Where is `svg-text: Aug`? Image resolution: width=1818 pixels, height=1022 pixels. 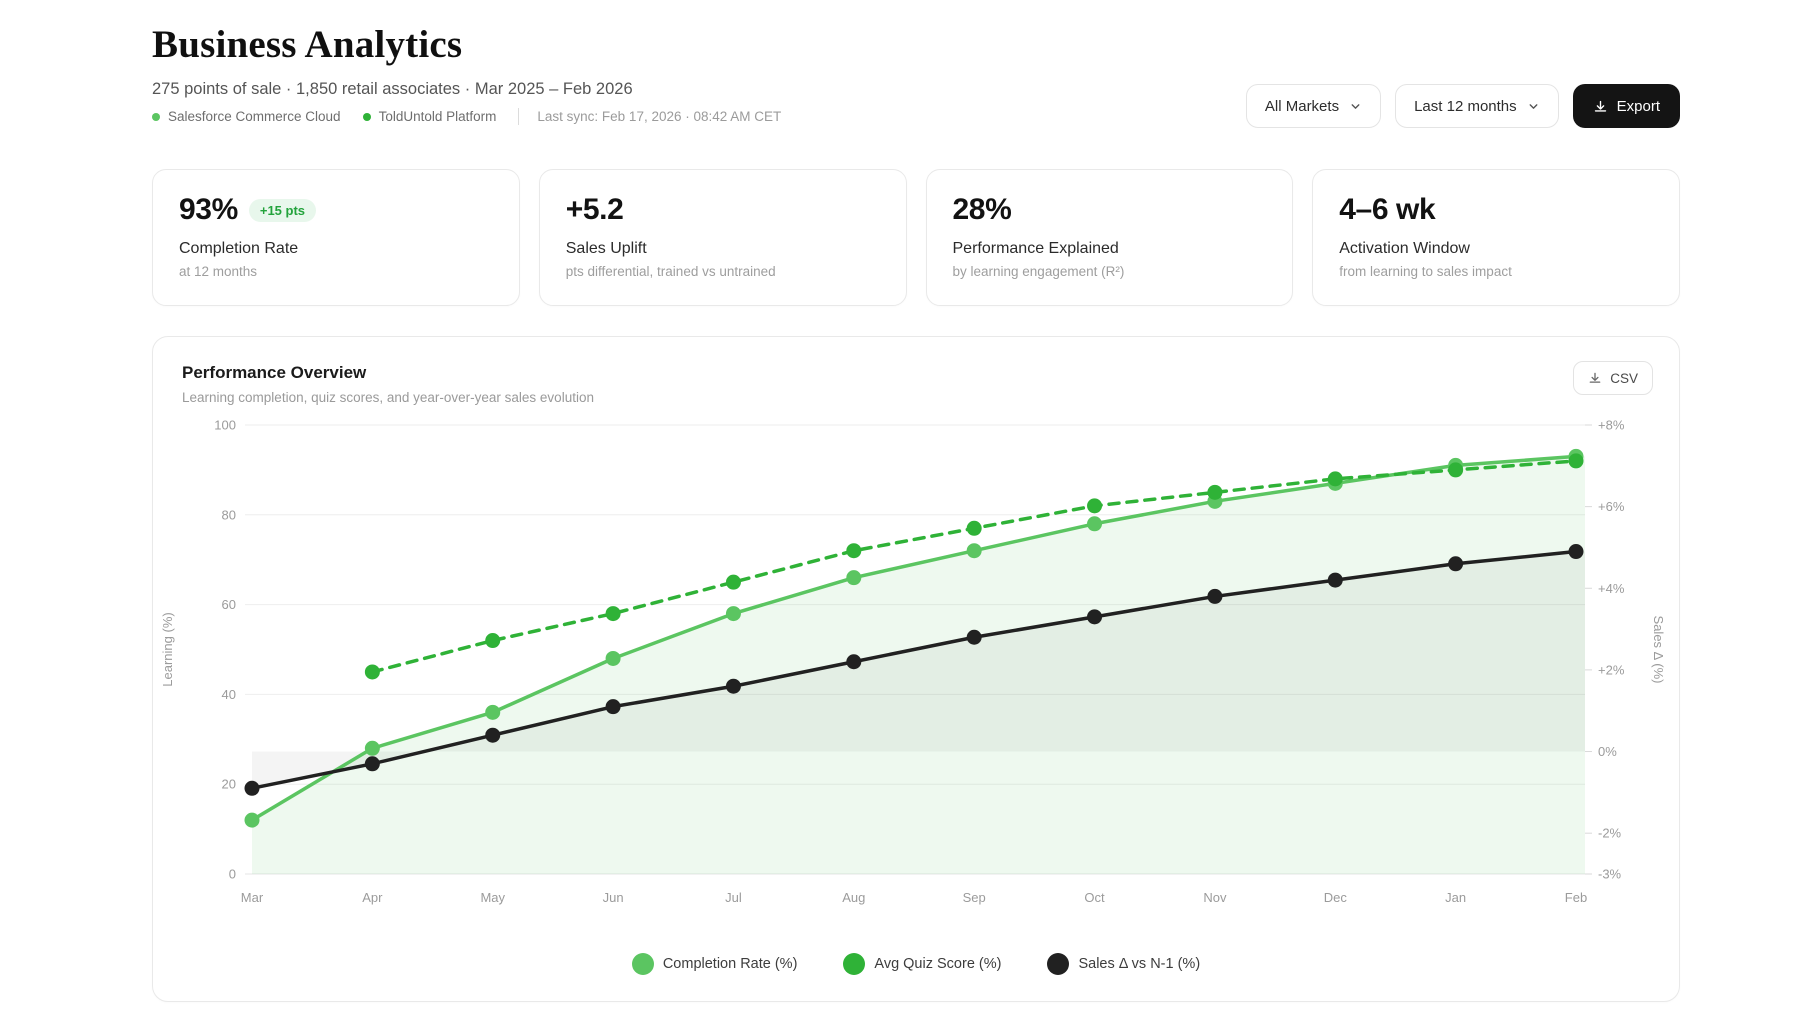
svg-text: Aug is located at coordinates (853, 897).